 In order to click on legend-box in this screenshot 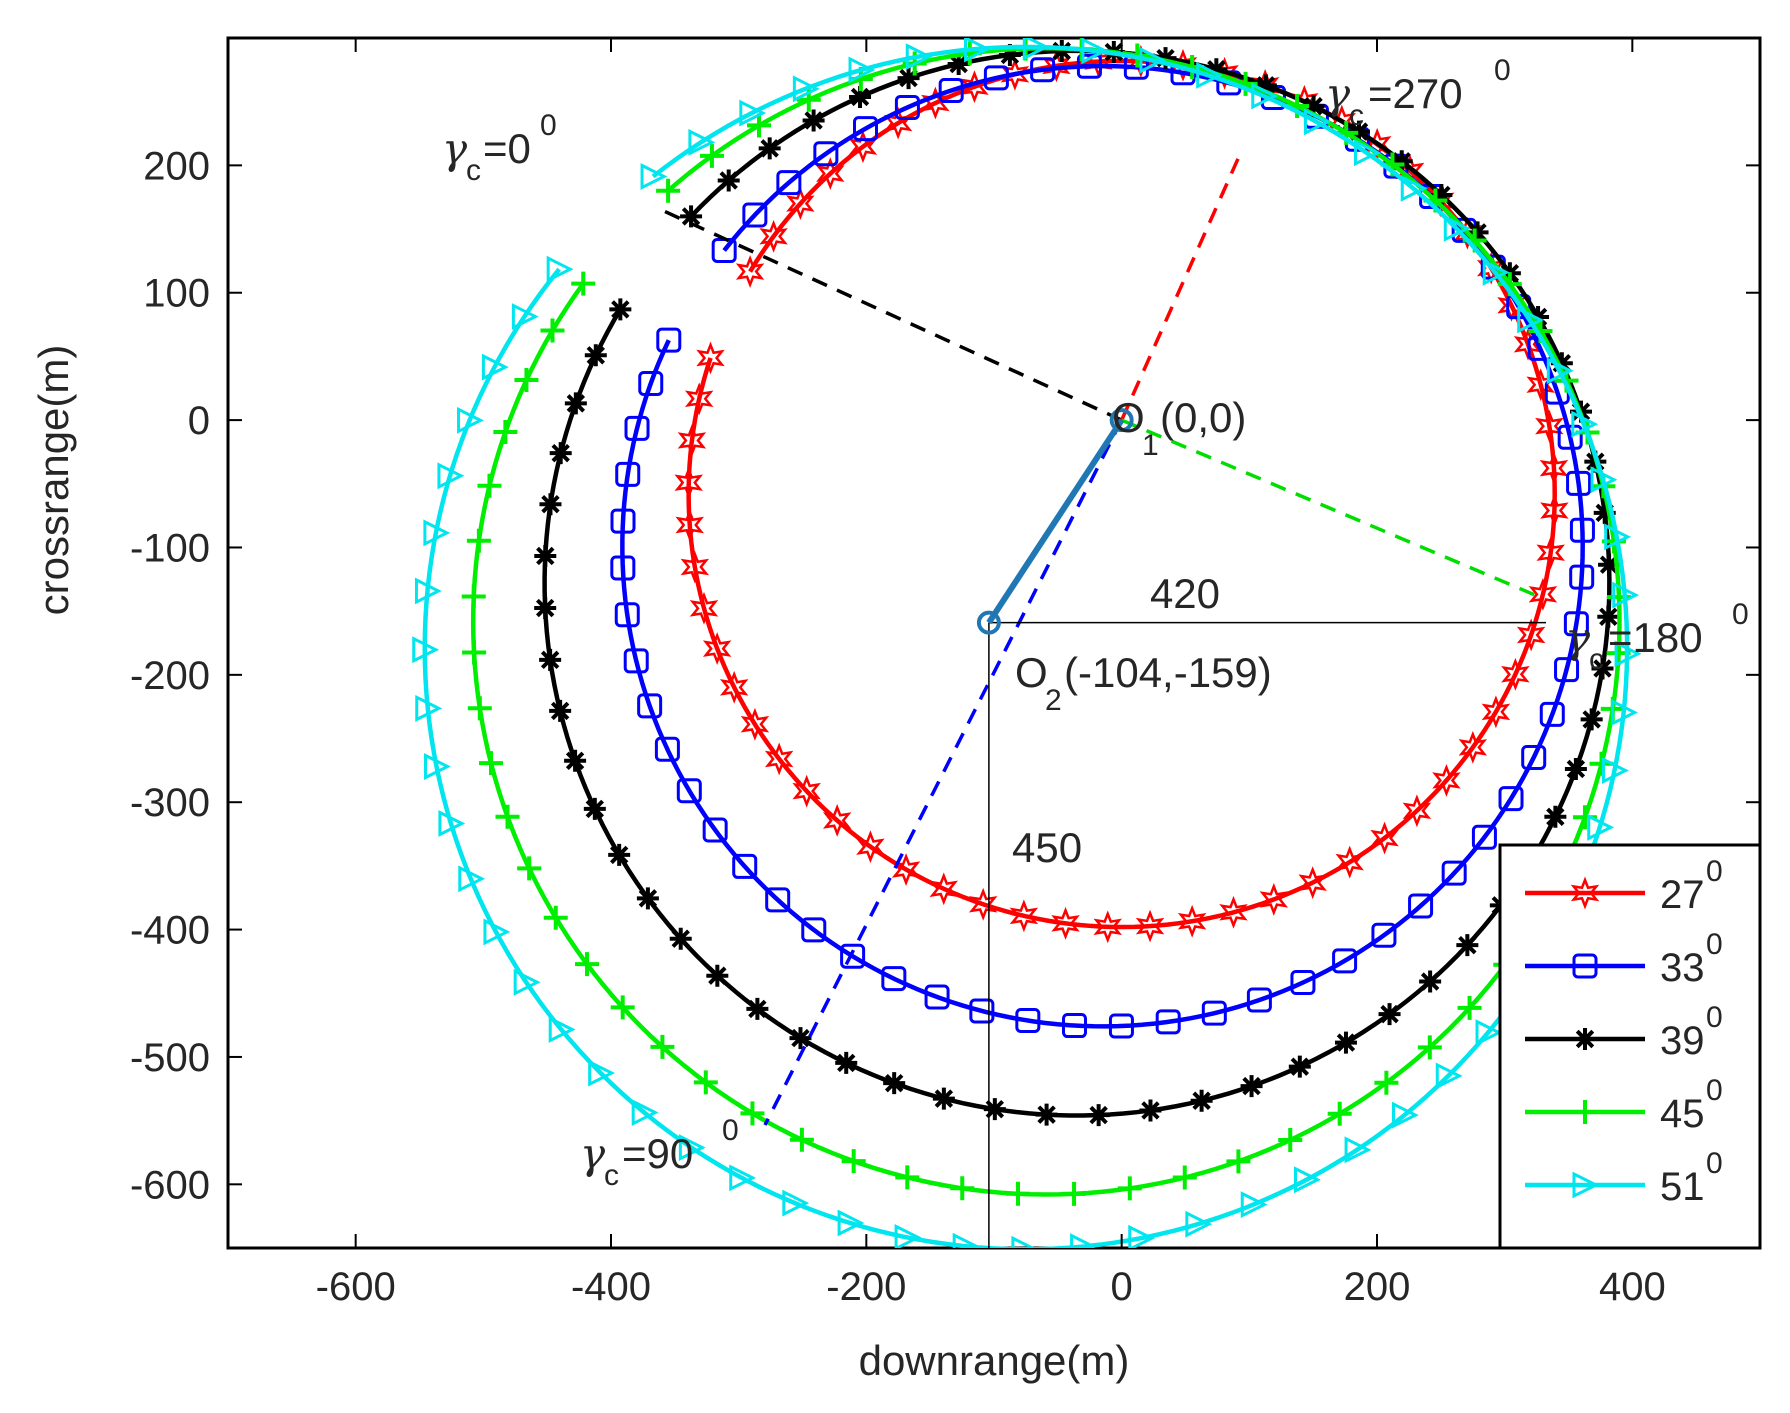, I will do `click(1630, 1046)`.